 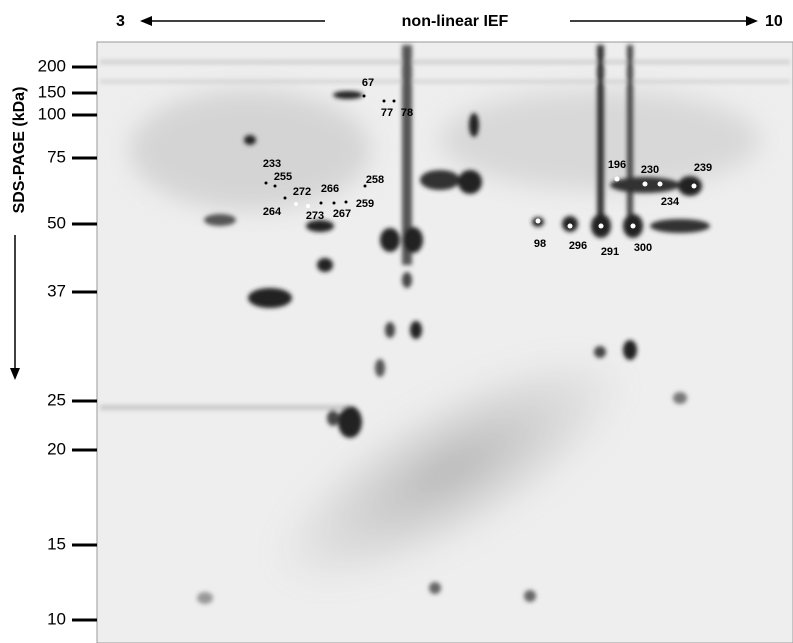 I want to click on spot-label: 196, so click(x=617, y=165).